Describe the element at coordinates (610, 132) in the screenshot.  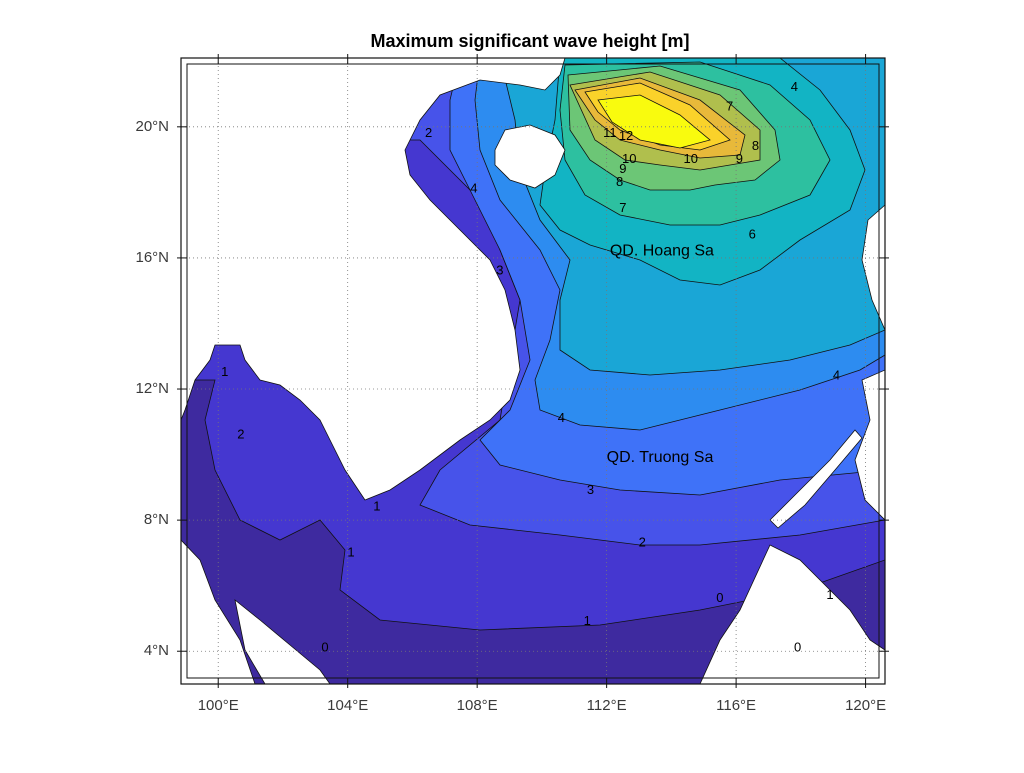
I see `contour-label: 11` at that location.